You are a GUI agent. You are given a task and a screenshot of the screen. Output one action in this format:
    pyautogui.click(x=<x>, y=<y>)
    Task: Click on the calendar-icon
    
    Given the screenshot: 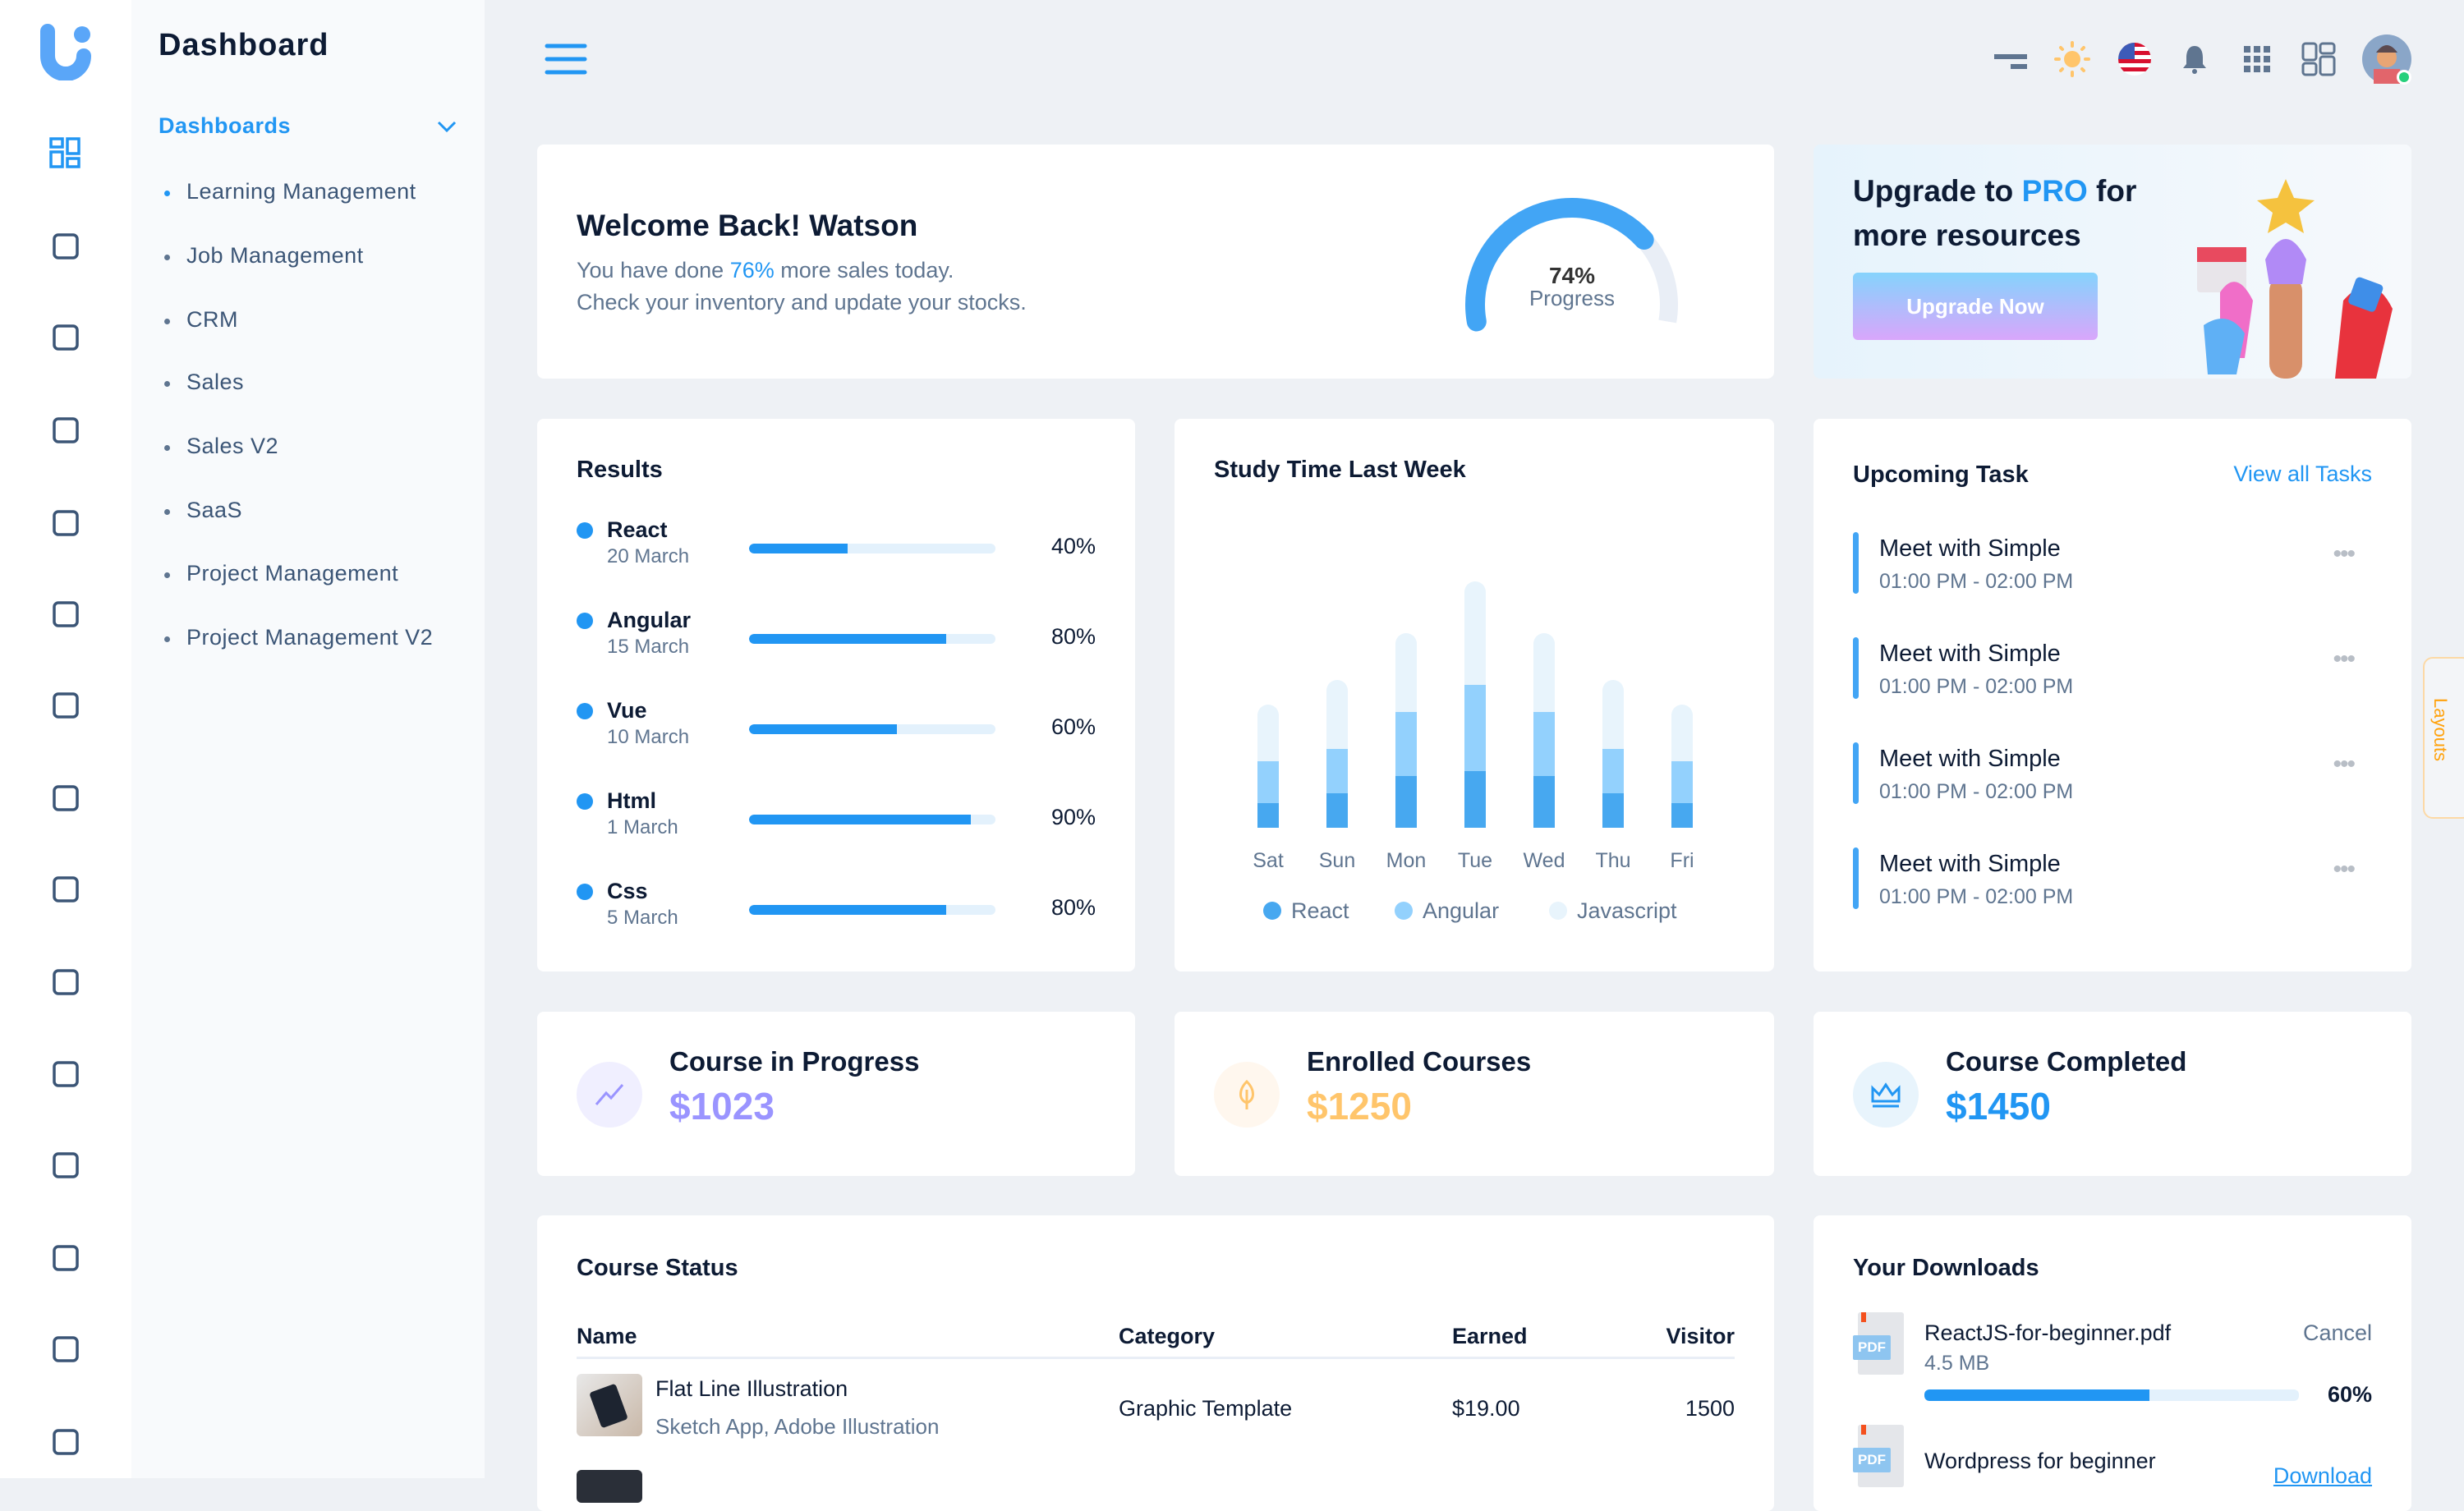 What is the action you would take?
    pyautogui.click(x=65, y=1165)
    